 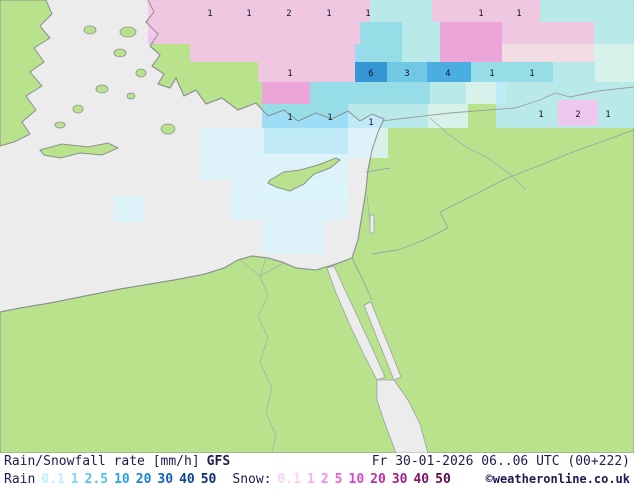 What do you see at coordinates (478, 154) in the screenshot?
I see `euphrates-river` at bounding box center [478, 154].